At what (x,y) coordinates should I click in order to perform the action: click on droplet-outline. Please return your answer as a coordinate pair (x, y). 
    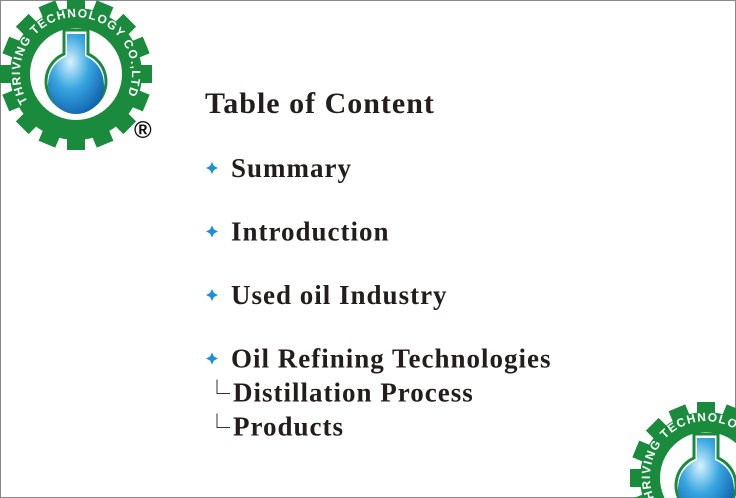
    Looking at the image, I should click on (705, 465).